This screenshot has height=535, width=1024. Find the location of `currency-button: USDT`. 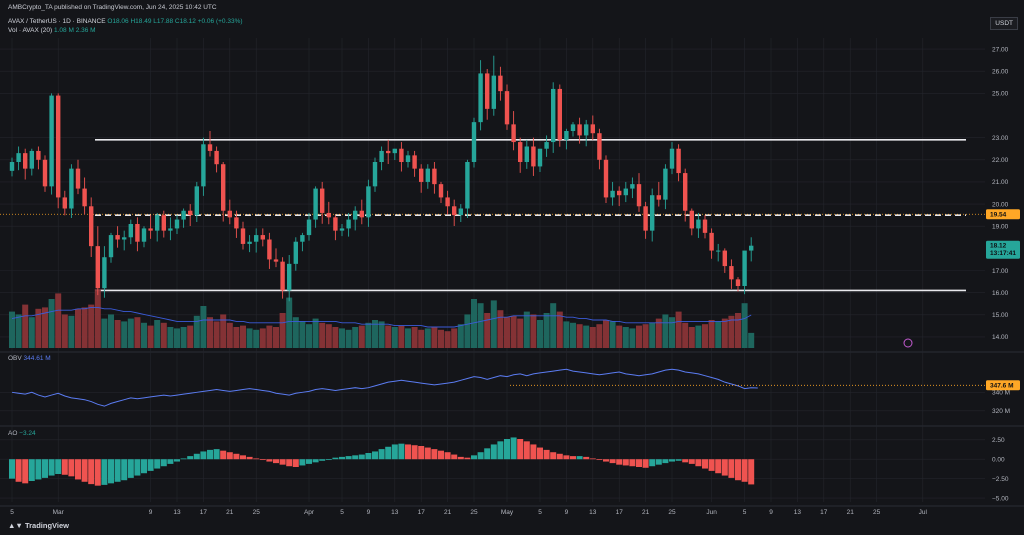

currency-button: USDT is located at coordinates (1004, 23).